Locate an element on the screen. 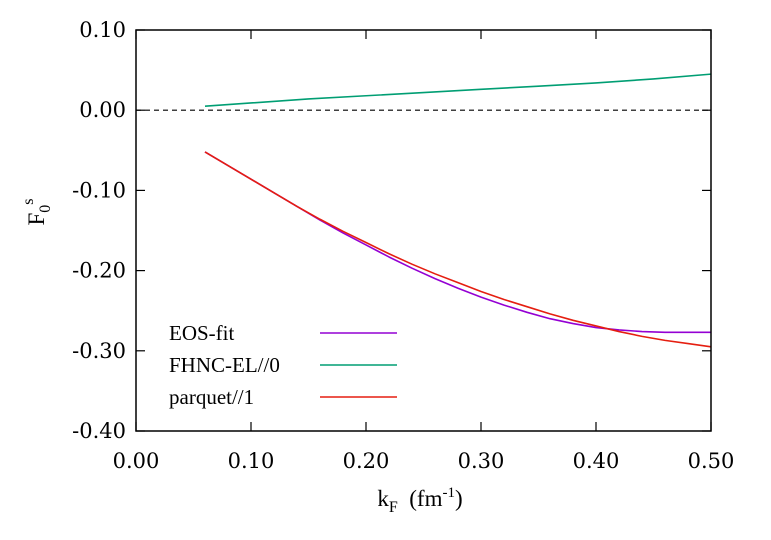  y-tick-label: -0.10 is located at coordinates (99, 190).